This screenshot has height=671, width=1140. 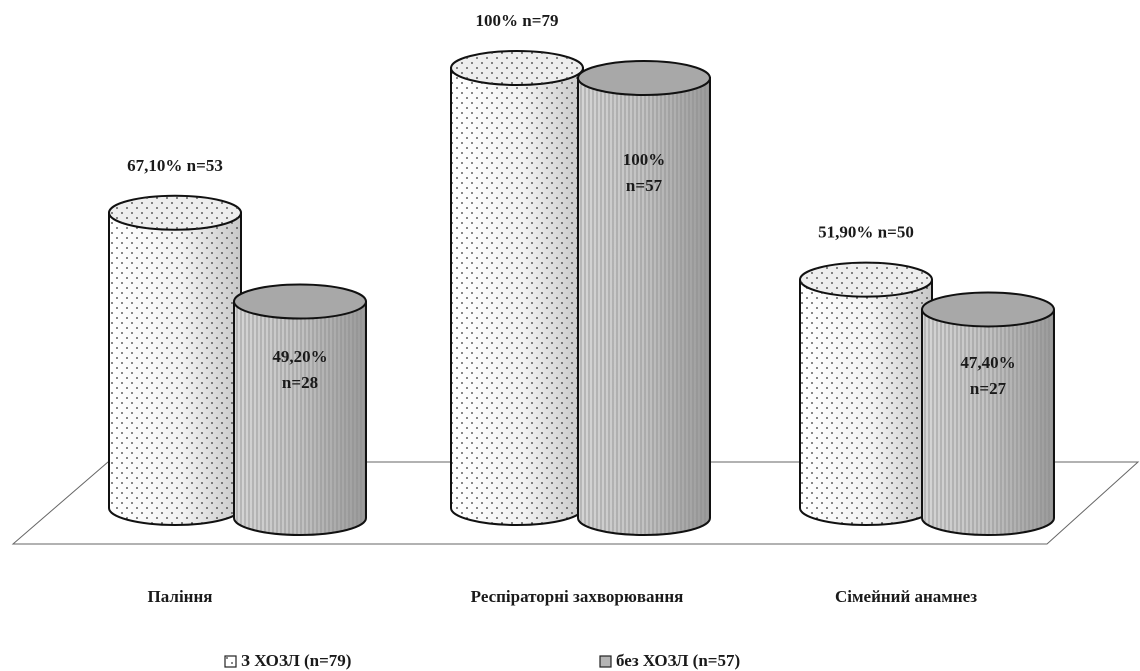 I want to click on value-label-without-copd-0-1: n=28, so click(x=300, y=382).